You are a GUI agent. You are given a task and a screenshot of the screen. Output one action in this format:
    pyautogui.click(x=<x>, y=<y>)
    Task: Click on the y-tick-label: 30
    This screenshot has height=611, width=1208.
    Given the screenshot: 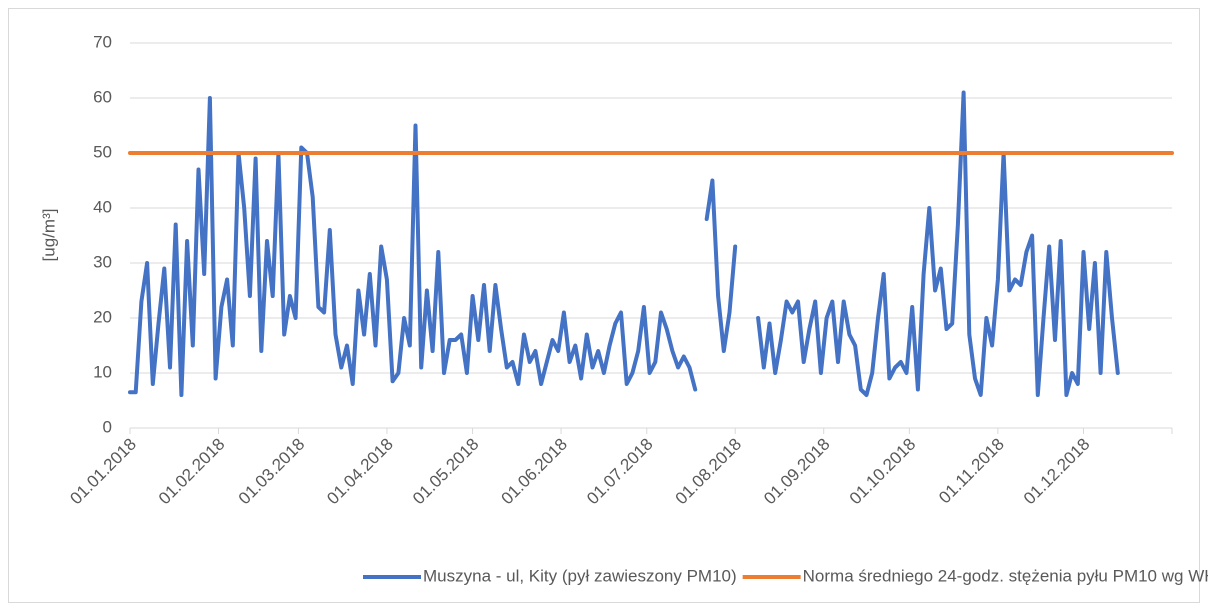 What is the action you would take?
    pyautogui.click(x=102, y=261)
    